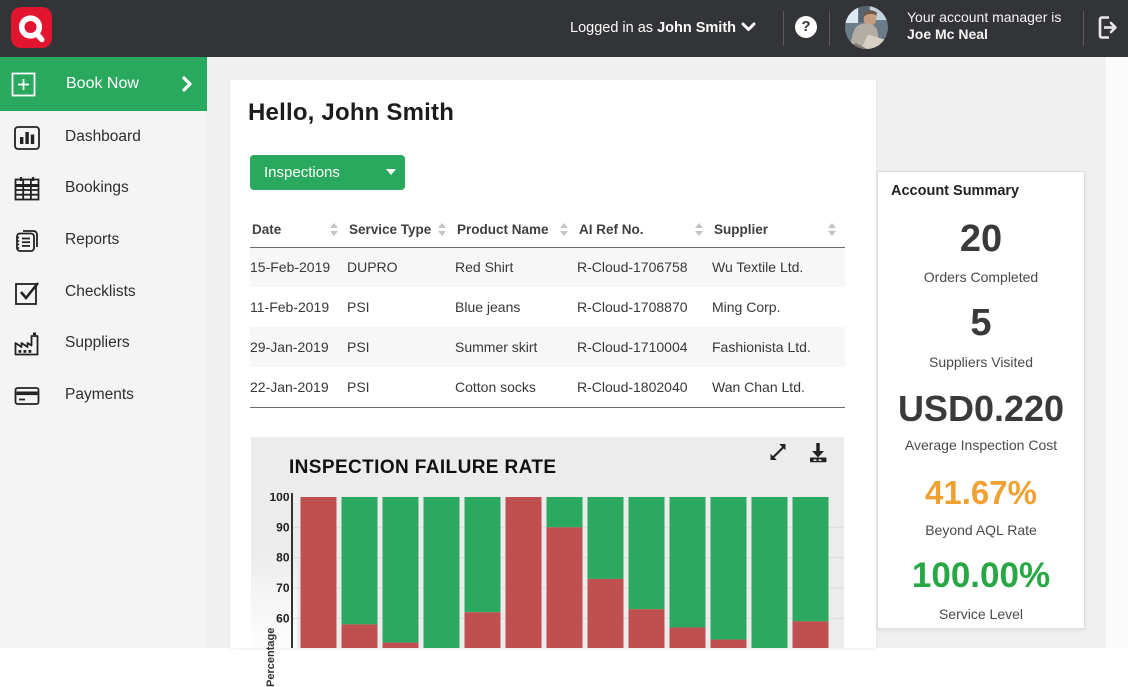  Describe the element at coordinates (283, 527) in the screenshot. I see `svg-text: 90` at that location.